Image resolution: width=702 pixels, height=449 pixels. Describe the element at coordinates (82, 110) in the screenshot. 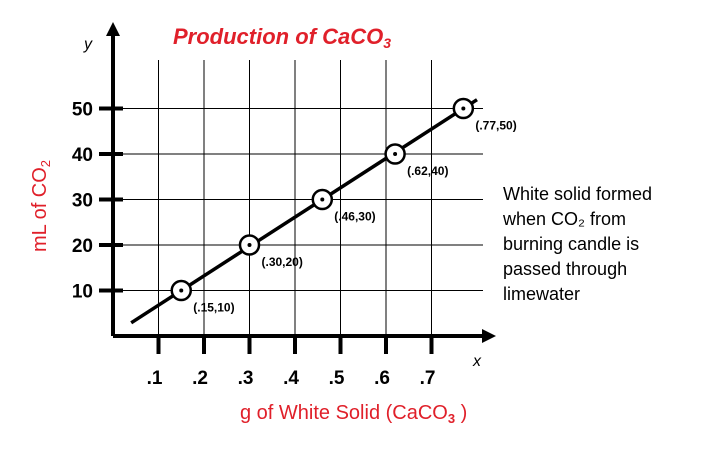

I see `y-tick-label: 50` at that location.